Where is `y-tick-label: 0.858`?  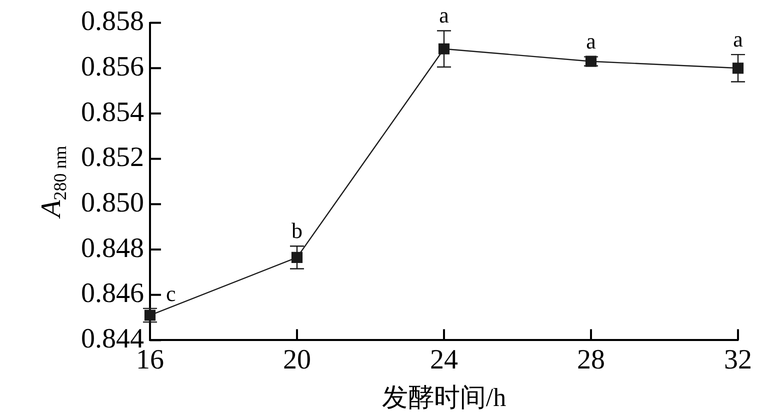 y-tick-label: 0.858 is located at coordinates (112, 22).